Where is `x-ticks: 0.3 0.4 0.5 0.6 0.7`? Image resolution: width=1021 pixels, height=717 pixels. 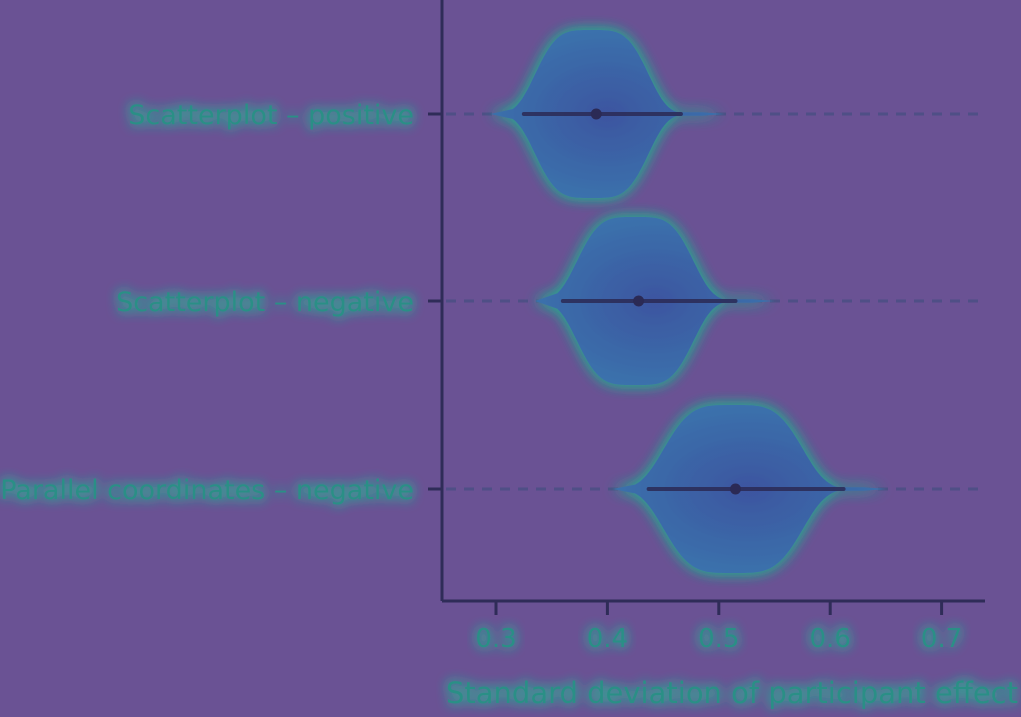 x-ticks: 0.3 0.4 0.5 0.6 0.7 is located at coordinates (718, 627).